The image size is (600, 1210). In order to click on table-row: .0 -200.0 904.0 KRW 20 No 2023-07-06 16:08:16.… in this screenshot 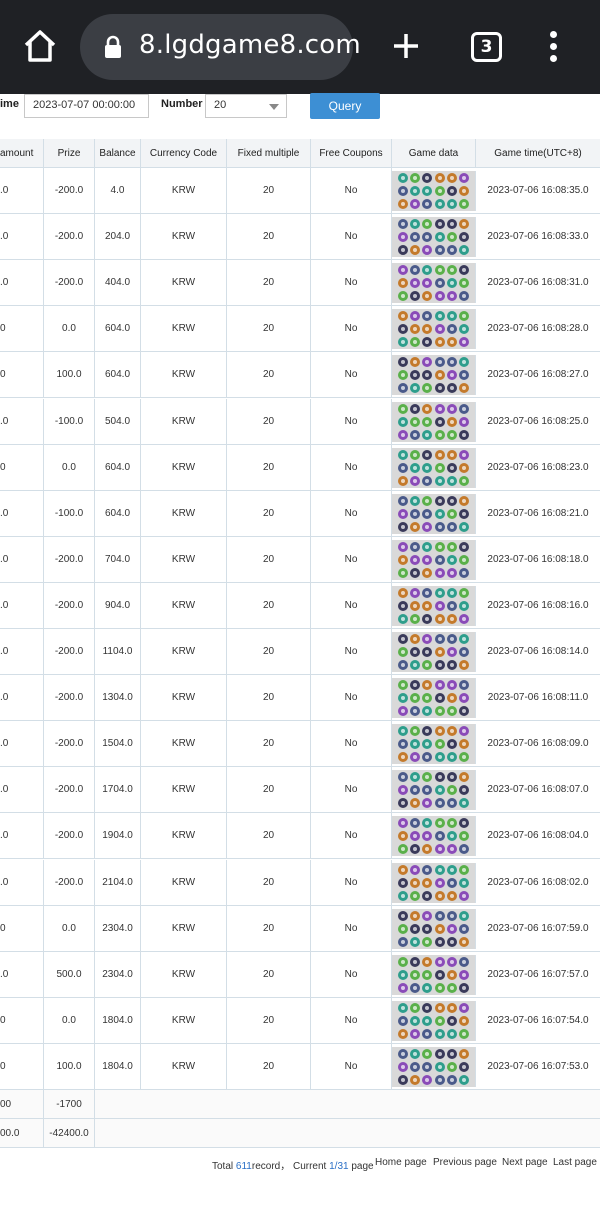, I will do `click(300, 605)`.